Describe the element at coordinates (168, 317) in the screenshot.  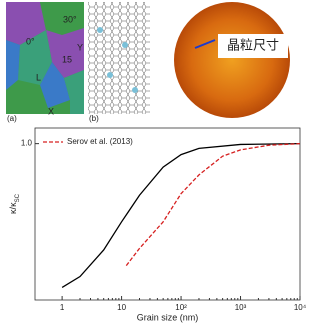
I see `x-axis-label: Grain size (nm)` at that location.